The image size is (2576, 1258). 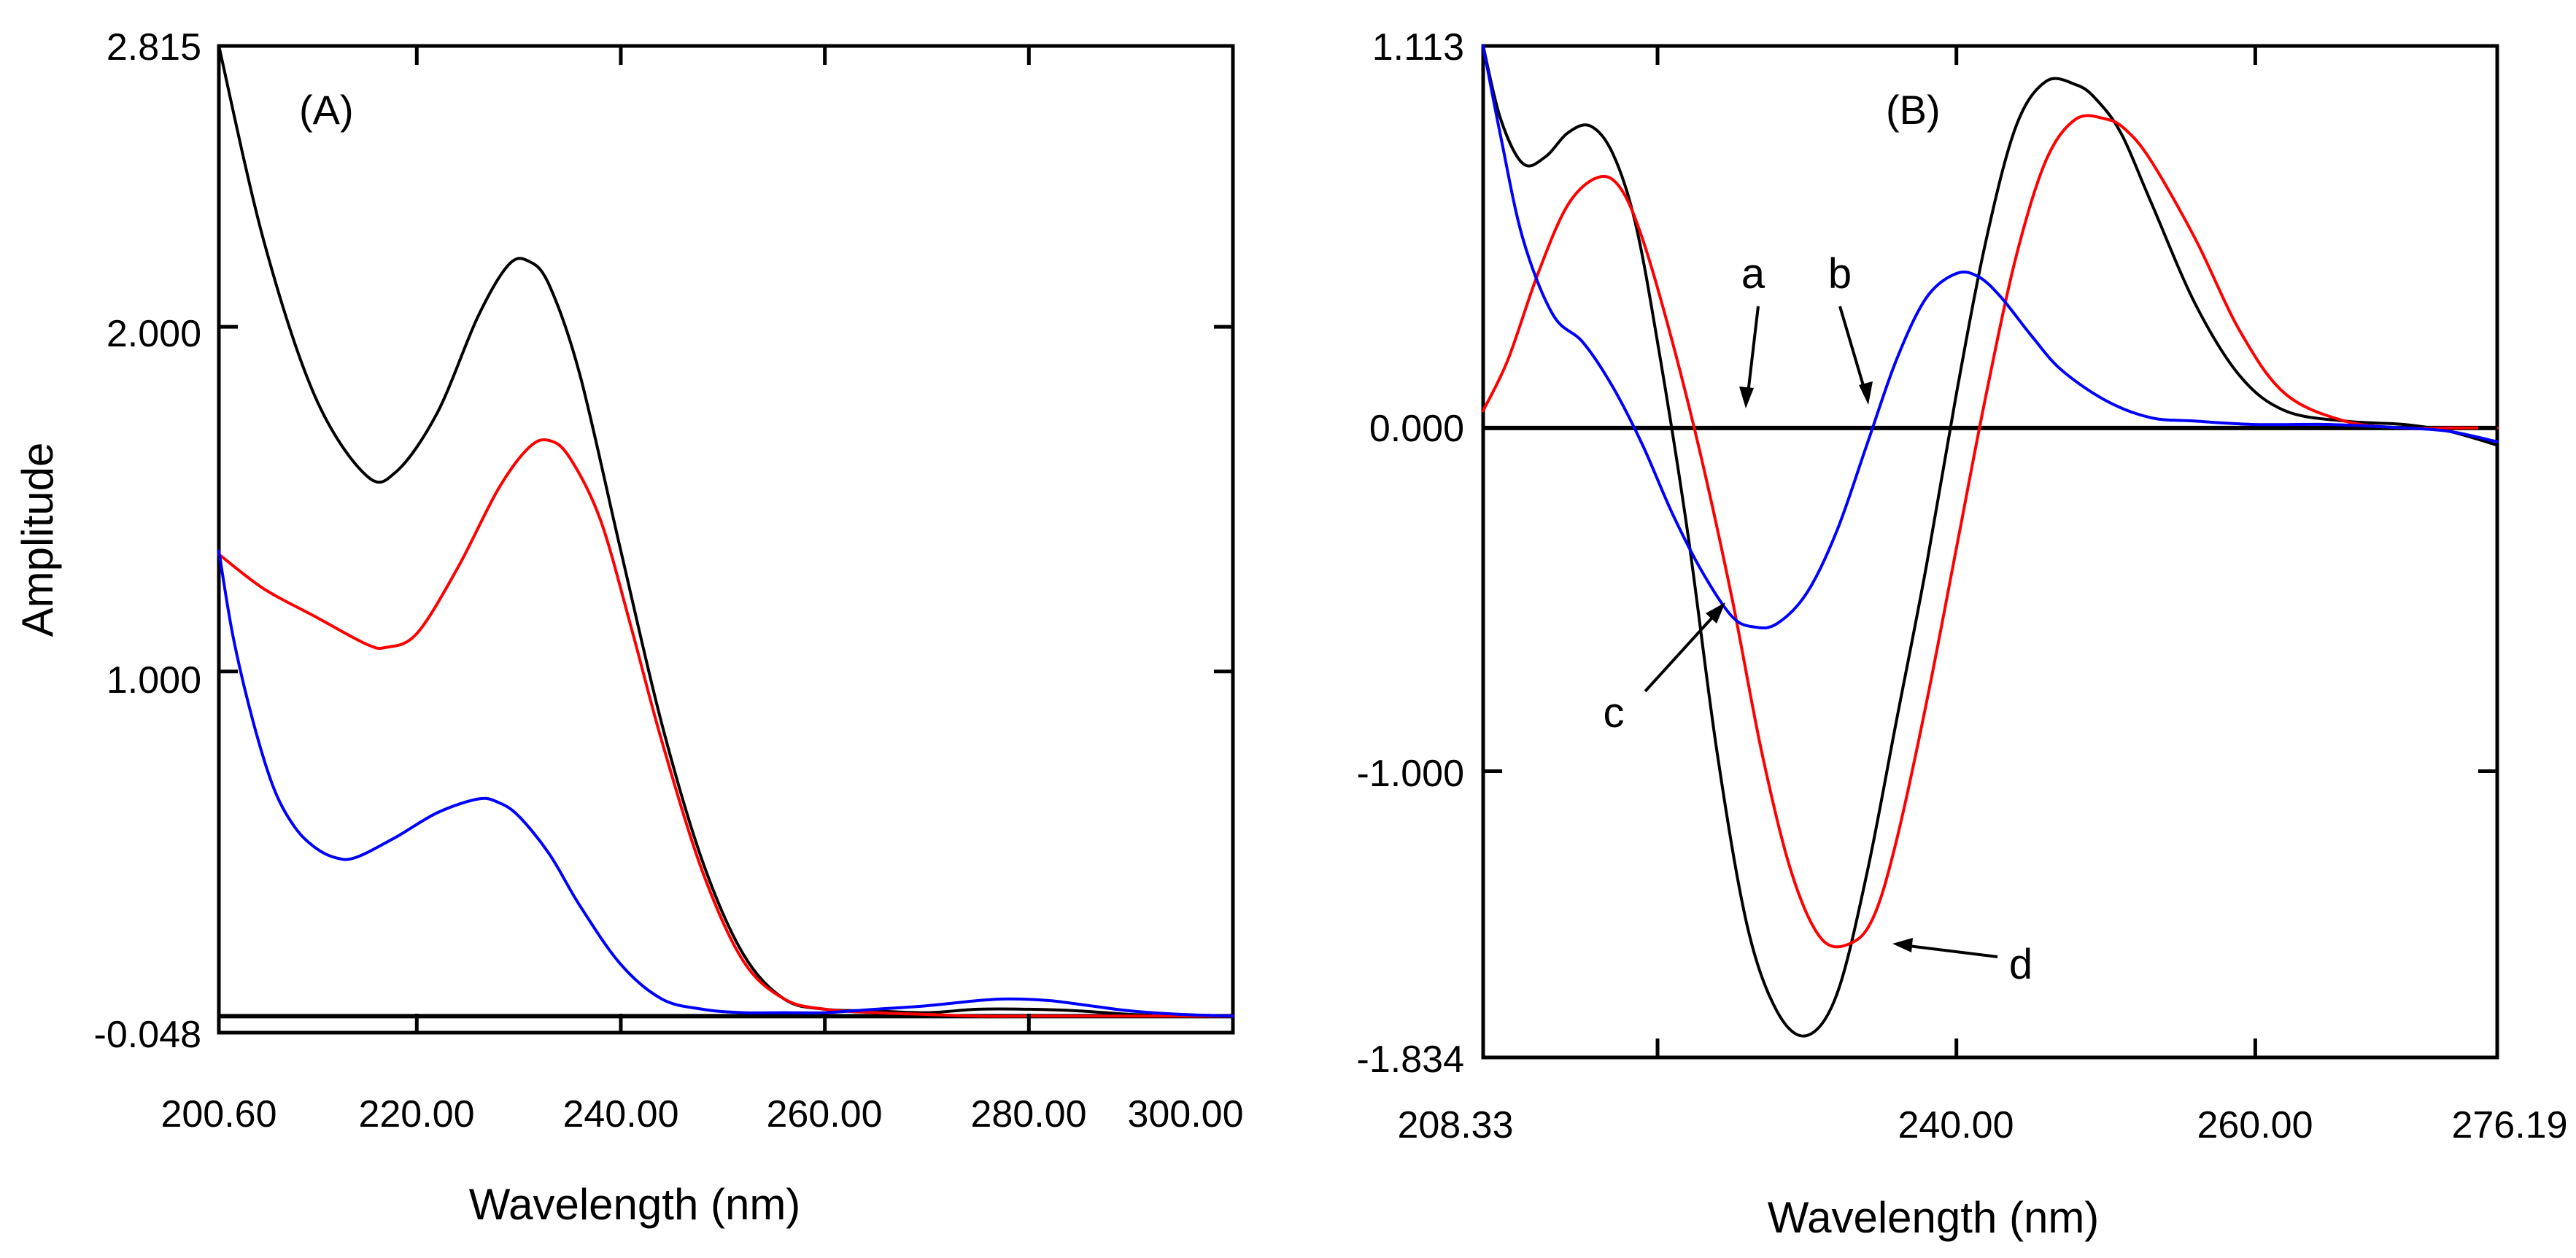 What do you see at coordinates (1934, 1218) in the screenshot?
I see `panel-b-x-axis-title: Wavelength (nm)` at bounding box center [1934, 1218].